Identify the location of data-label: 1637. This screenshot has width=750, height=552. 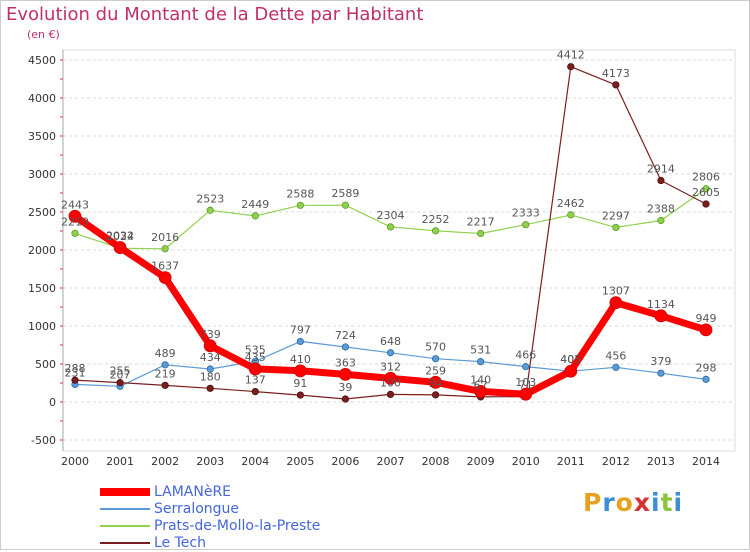
(165, 266).